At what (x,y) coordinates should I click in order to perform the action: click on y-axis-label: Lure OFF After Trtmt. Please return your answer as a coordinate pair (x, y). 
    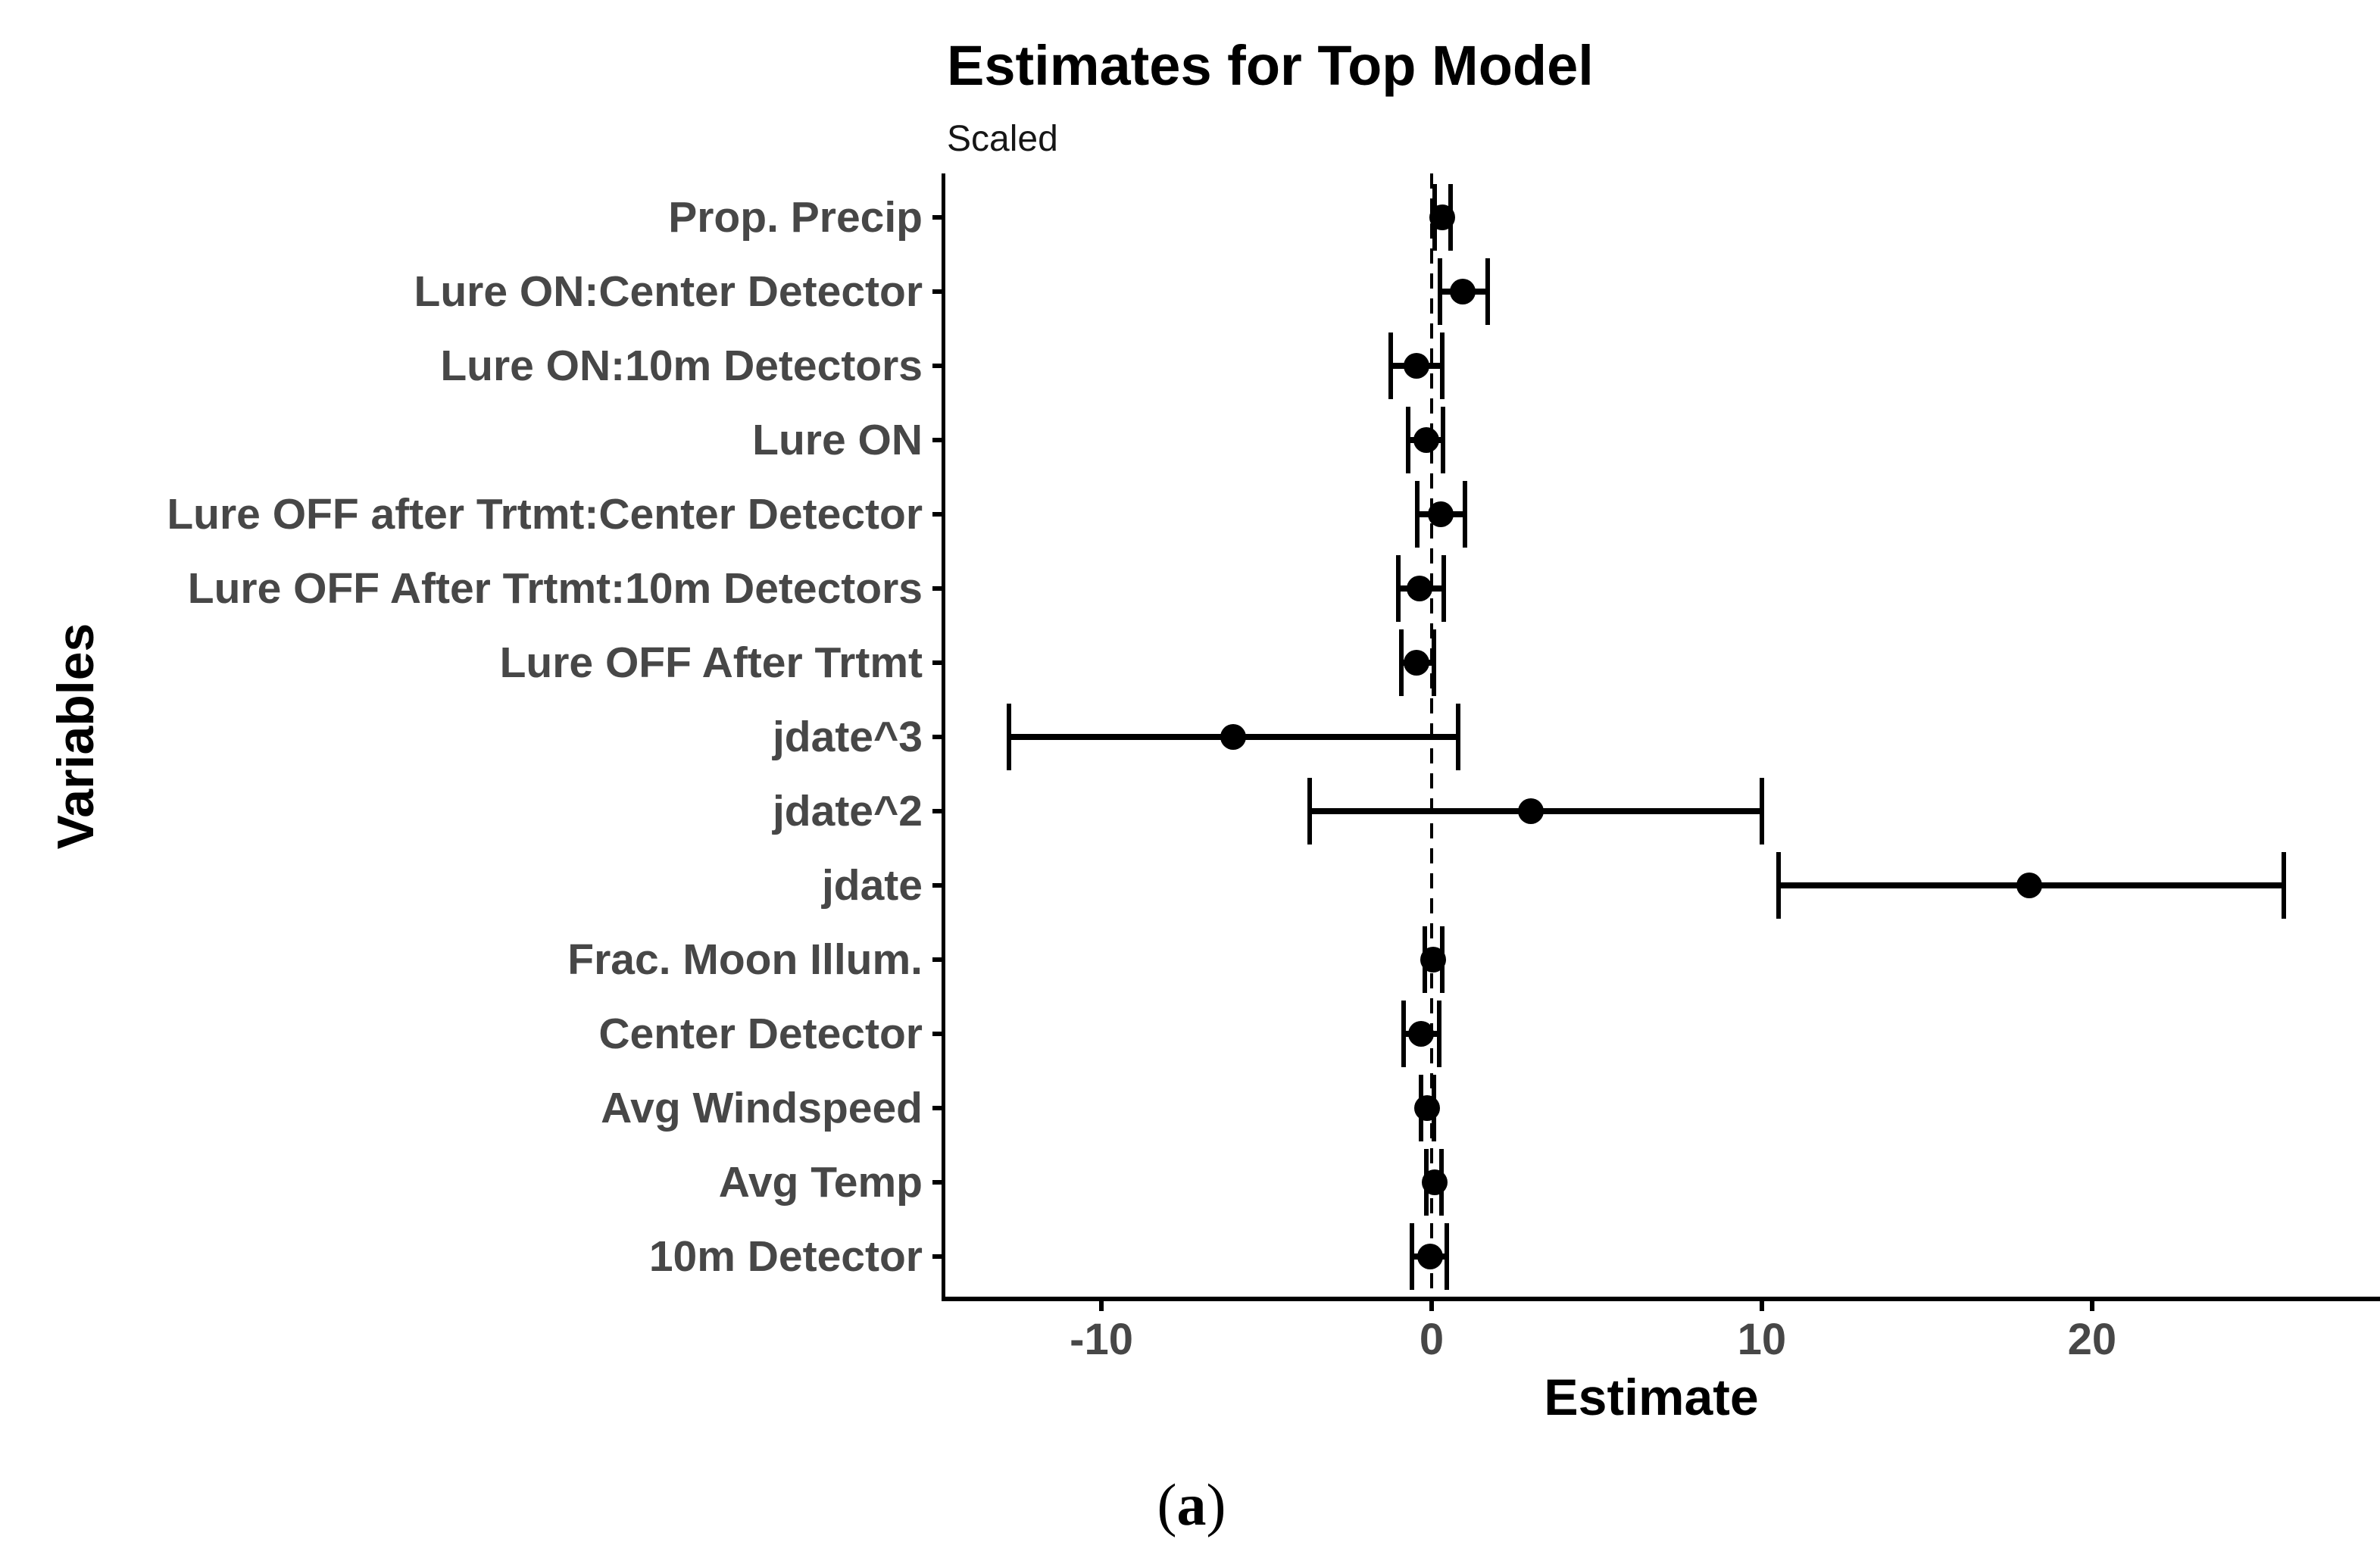
    Looking at the image, I should click on (711, 662).